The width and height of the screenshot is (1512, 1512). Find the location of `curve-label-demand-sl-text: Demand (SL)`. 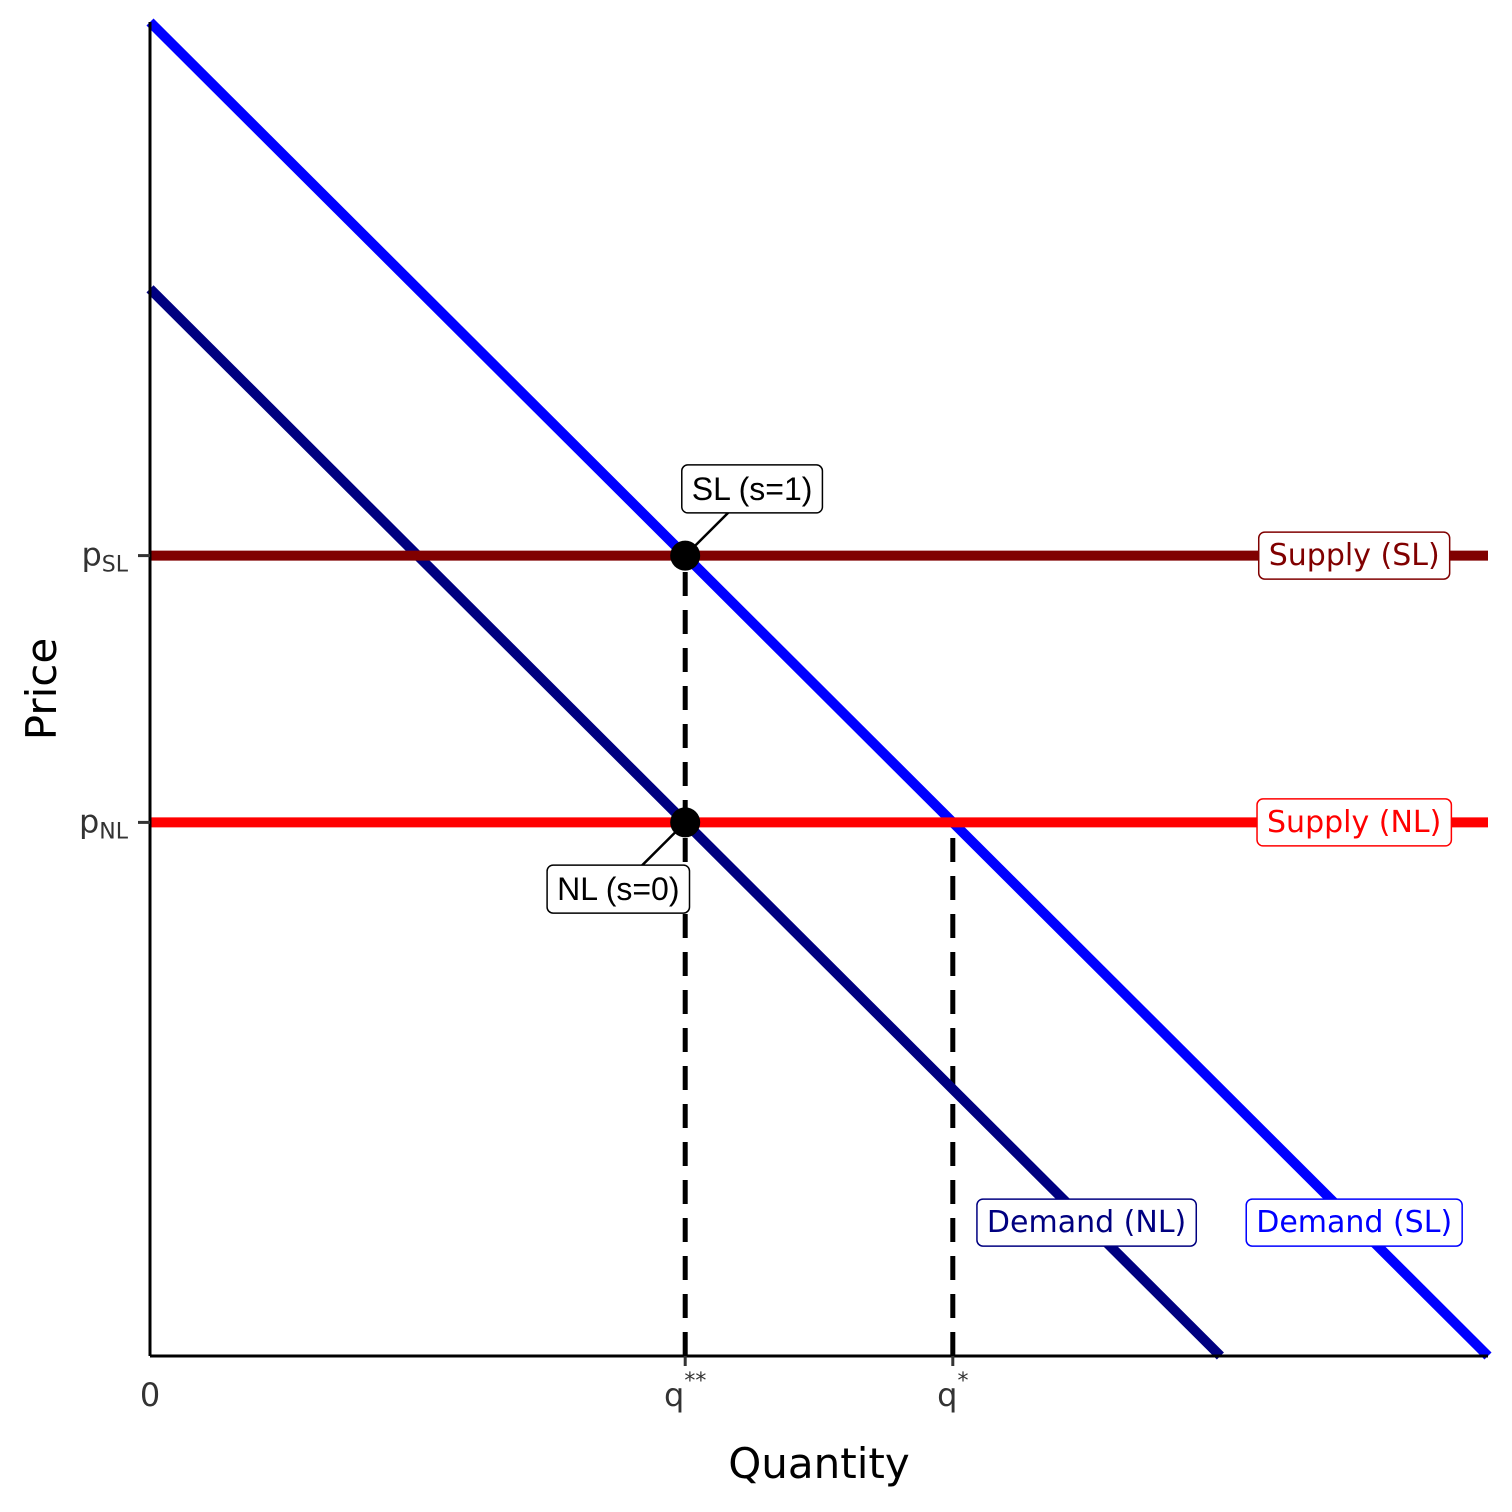

curve-label-demand-sl-text: Demand (SL) is located at coordinates (1354, 1222).